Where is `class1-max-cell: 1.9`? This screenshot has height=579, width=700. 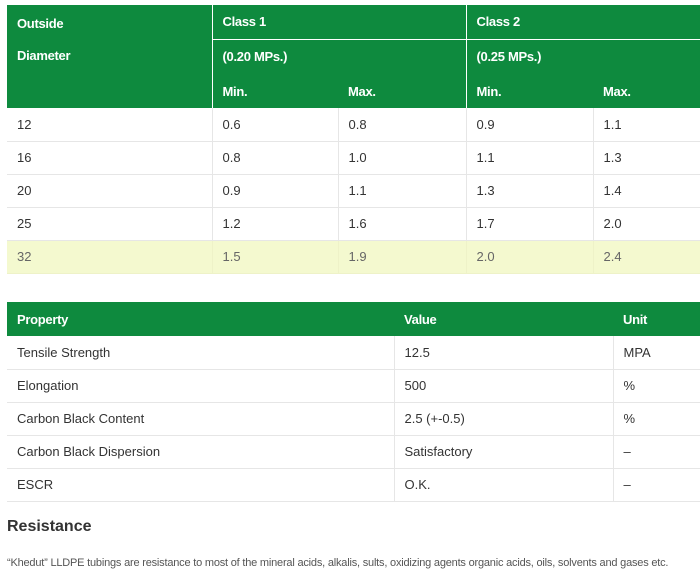
class1-max-cell: 1.9 is located at coordinates (402, 257).